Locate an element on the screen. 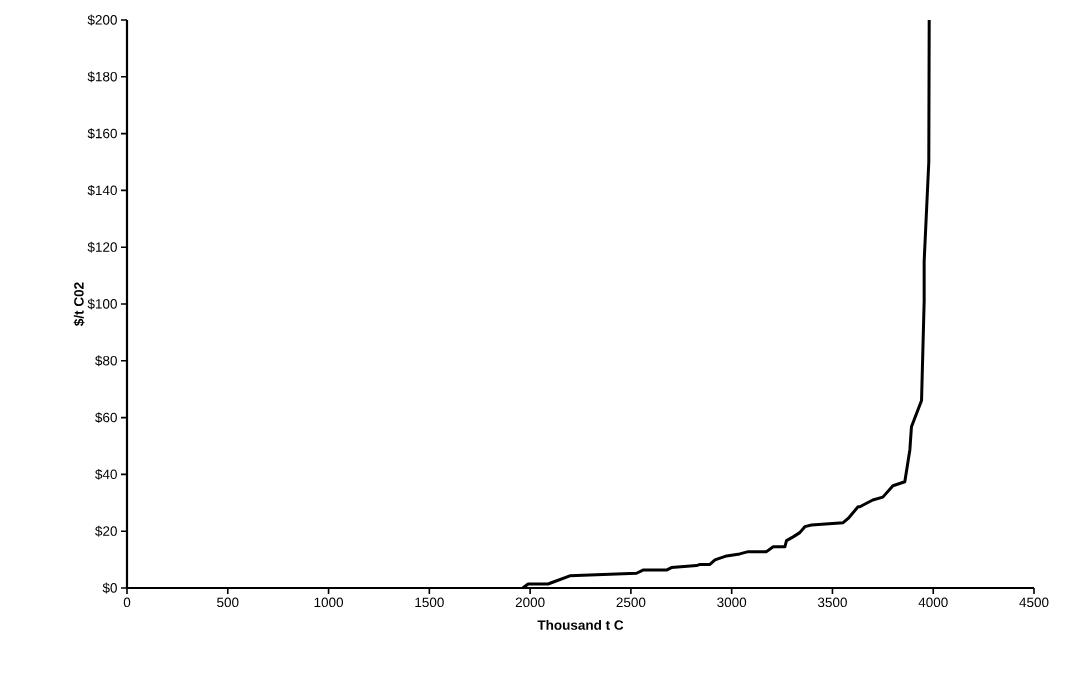  y-tick-label: $0 is located at coordinates (109, 588).